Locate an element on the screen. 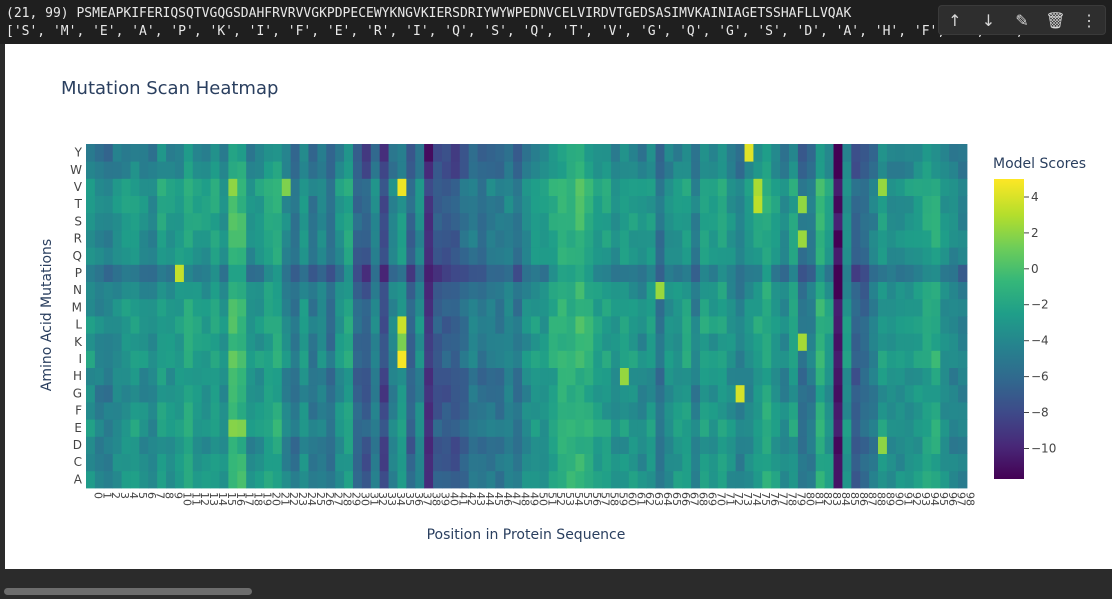 The height and width of the screenshot is (599, 1112). x-tick-label: 75 is located at coordinates (765, 499).